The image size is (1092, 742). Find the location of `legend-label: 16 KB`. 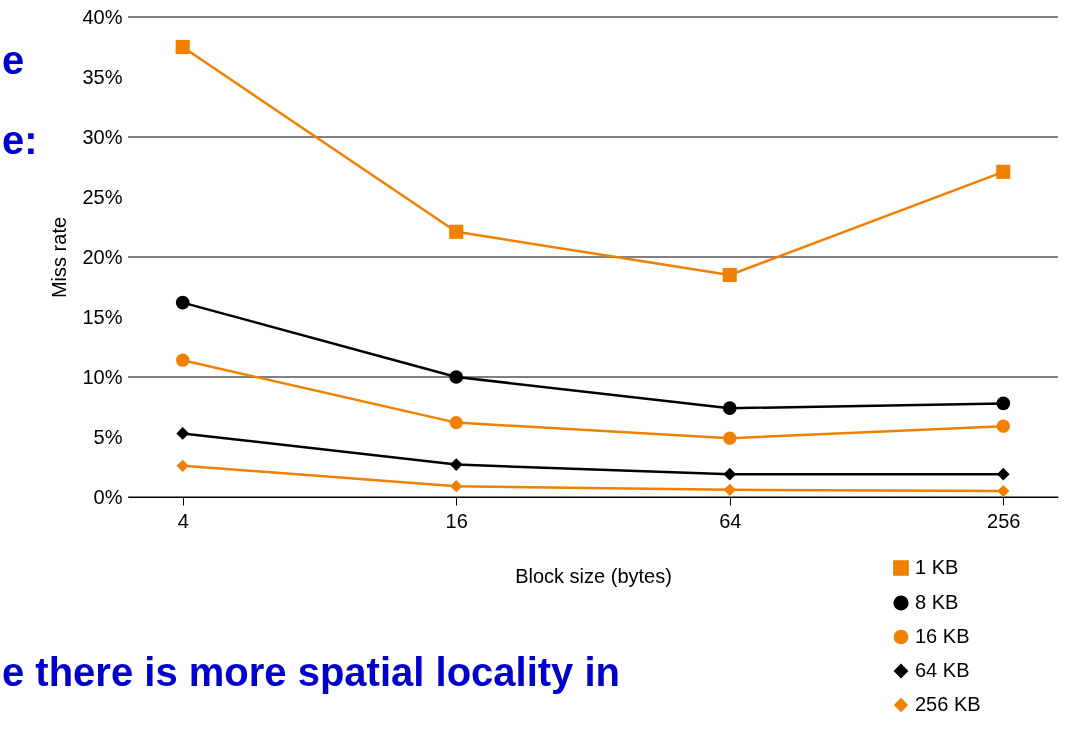

legend-label: 16 KB is located at coordinates (942, 636).